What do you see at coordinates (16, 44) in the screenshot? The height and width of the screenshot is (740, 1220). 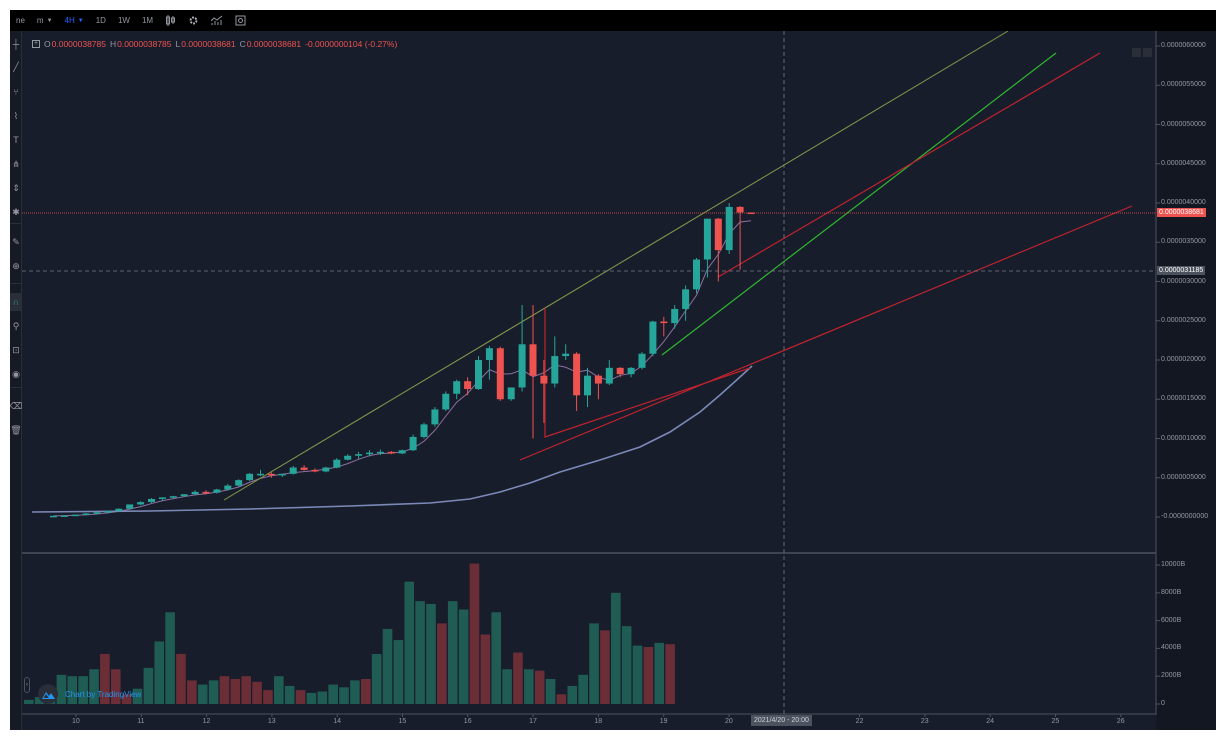 I see `crosshair-icon: ┼` at bounding box center [16, 44].